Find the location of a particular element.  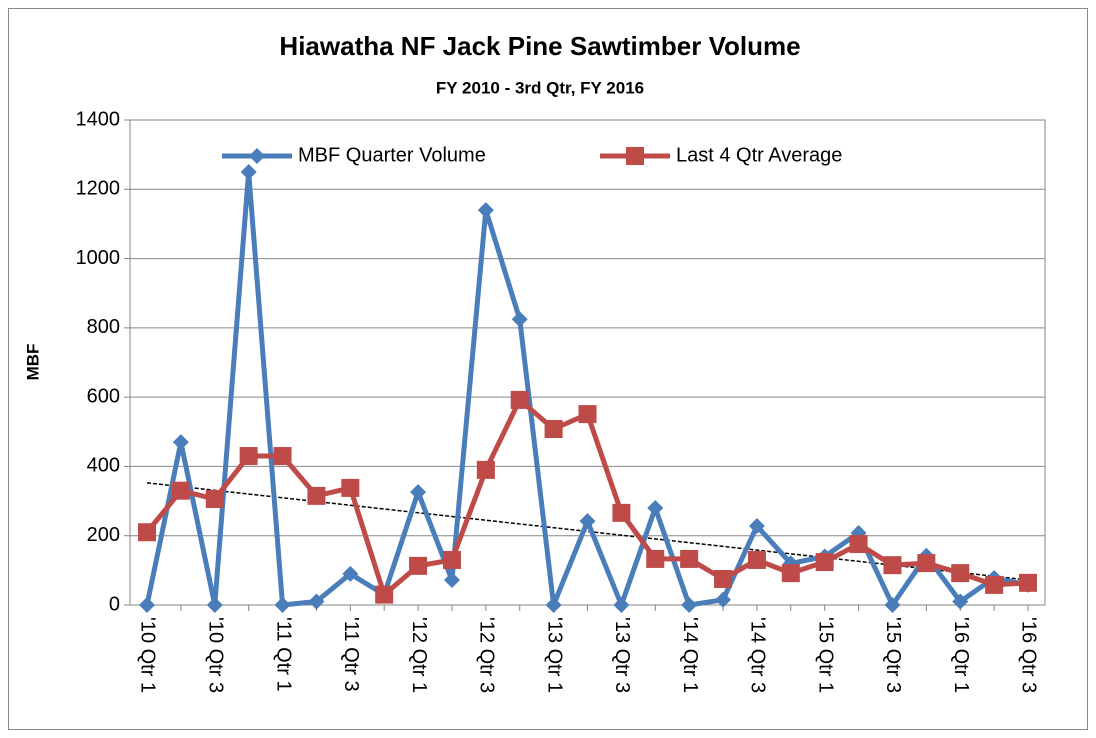

x-tick-label: '13 Qtr 3 is located at coordinates (622, 655).